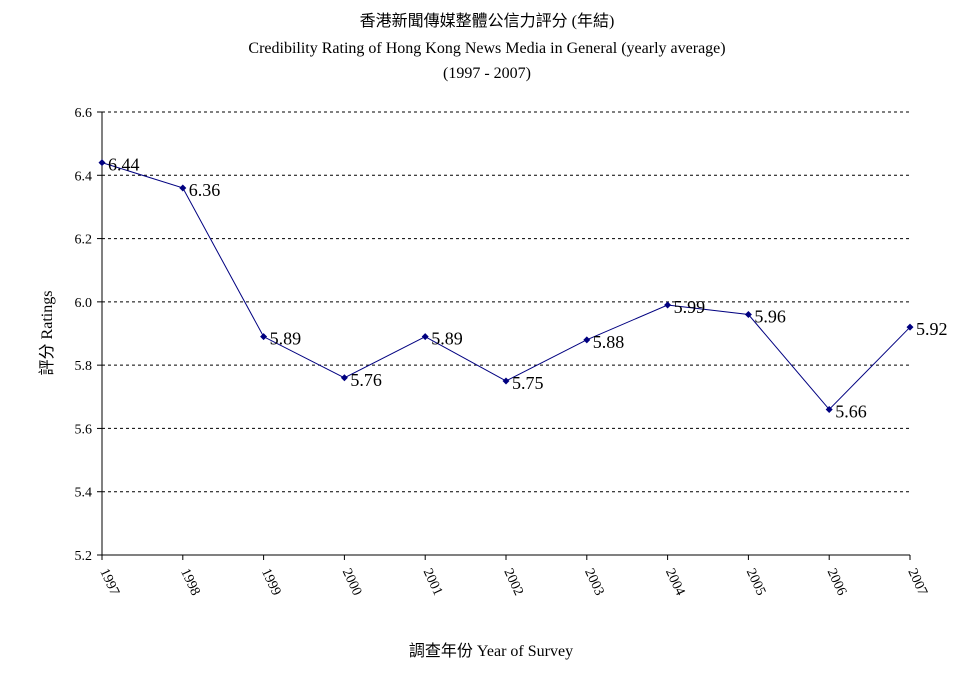 The width and height of the screenshot is (974, 680). I want to click on x-tick-label: 2004, so click(674, 582).